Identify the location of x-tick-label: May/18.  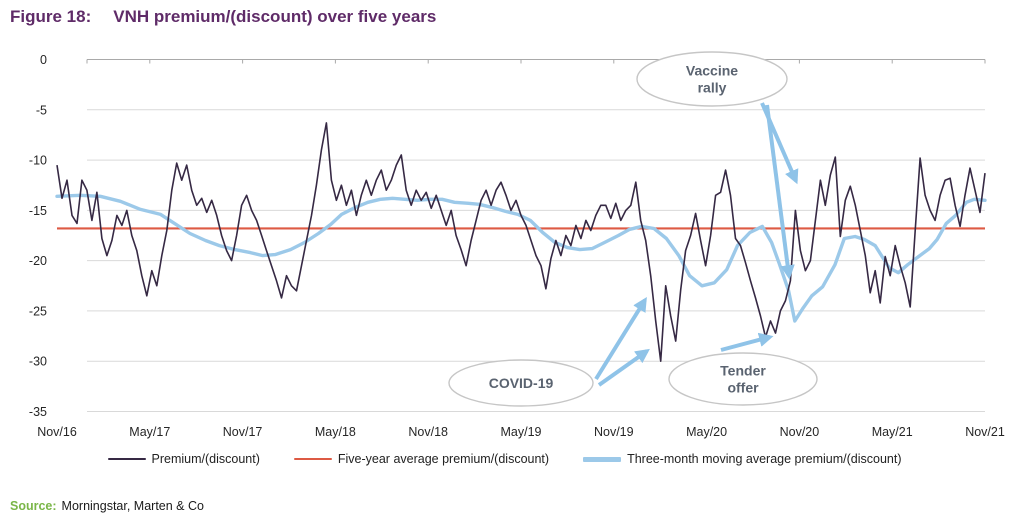
(335, 432).